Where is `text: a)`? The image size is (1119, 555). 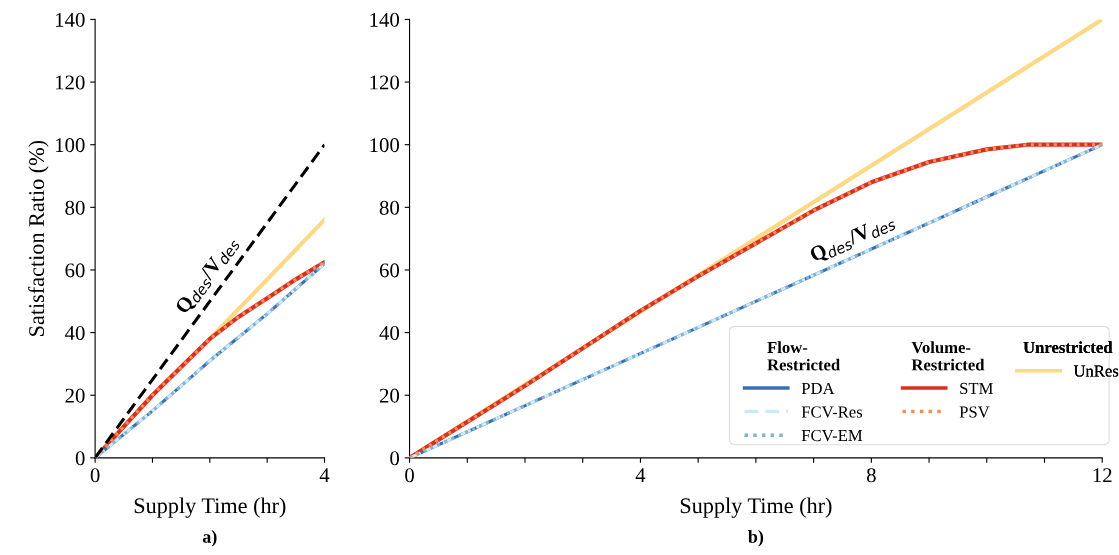 text: a) is located at coordinates (209, 538).